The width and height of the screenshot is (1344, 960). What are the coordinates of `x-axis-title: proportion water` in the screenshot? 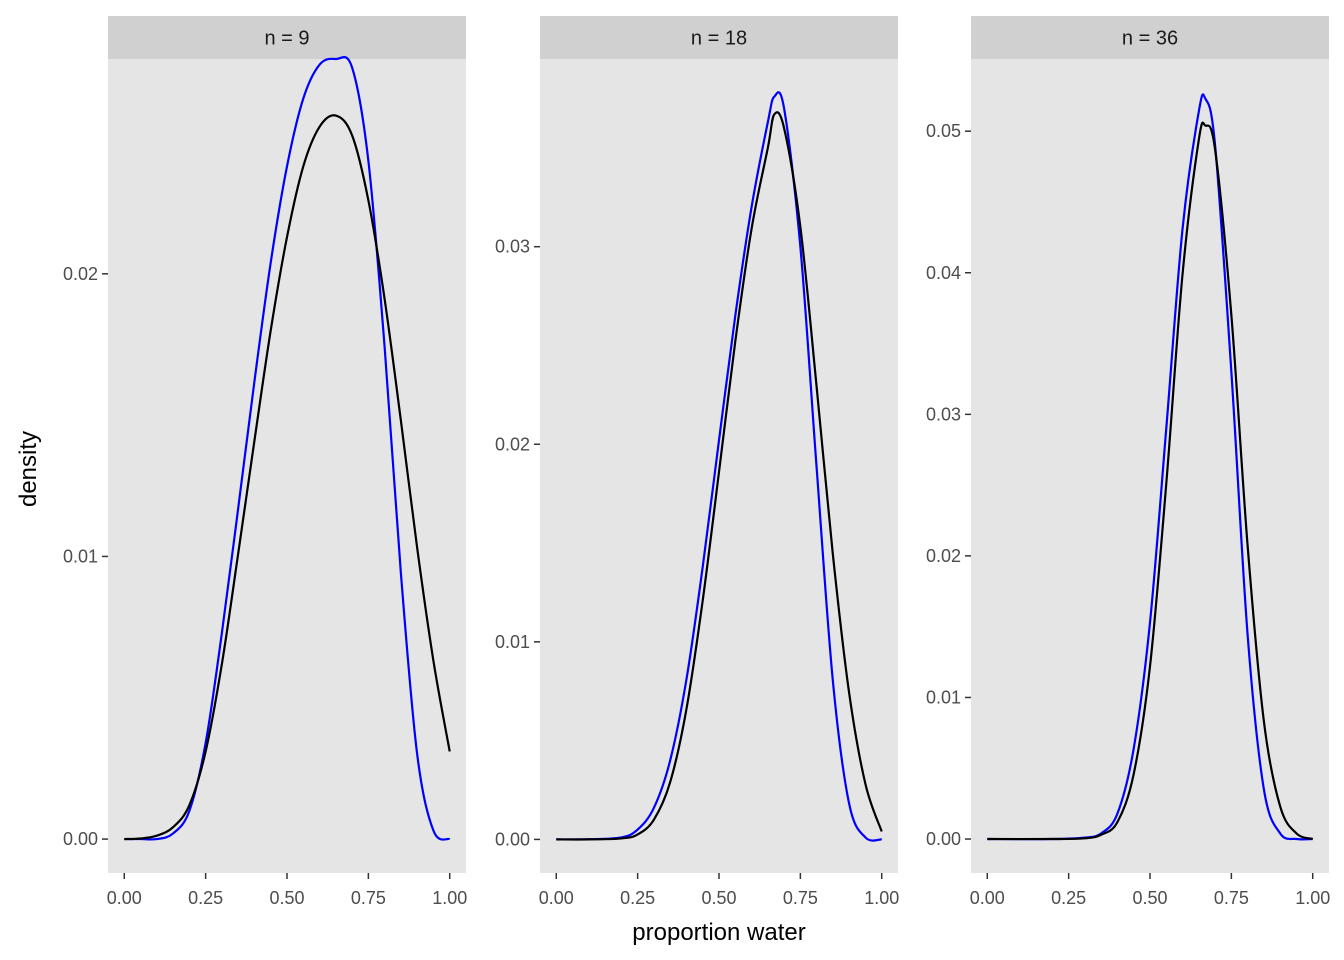 It's located at (718, 932).